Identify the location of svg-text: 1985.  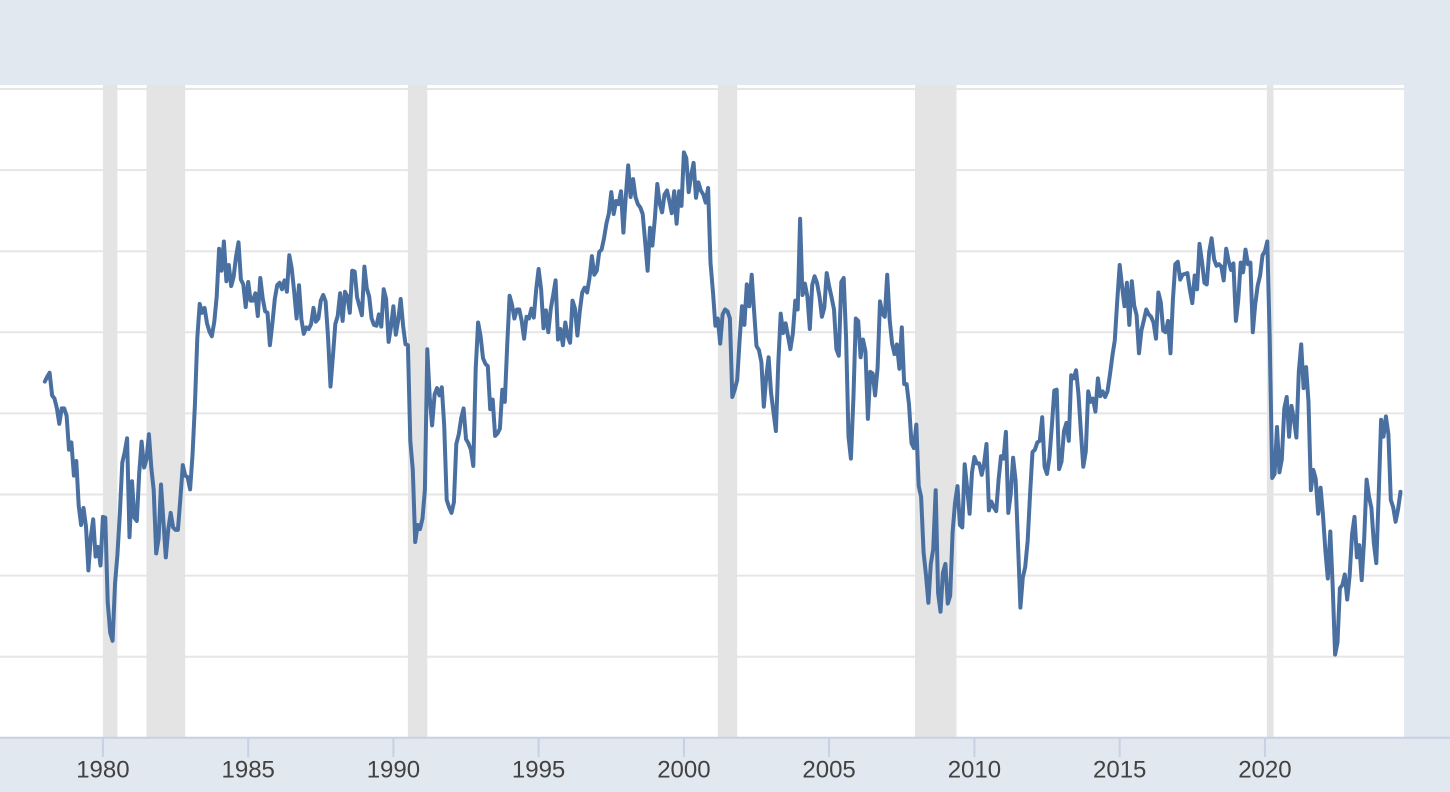
(248, 770).